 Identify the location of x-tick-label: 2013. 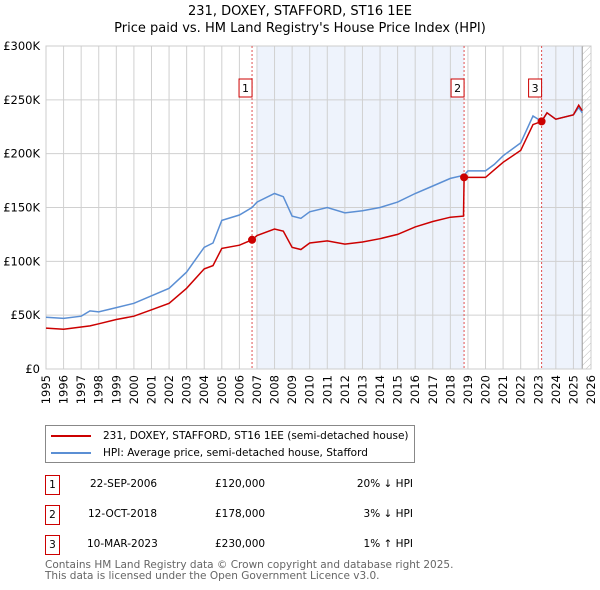
(362, 389).